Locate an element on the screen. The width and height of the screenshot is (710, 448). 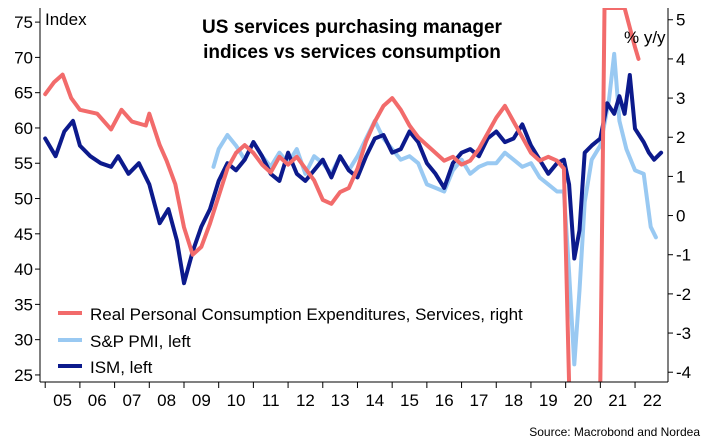
right-axis-unit: % y/y is located at coordinates (645, 37).